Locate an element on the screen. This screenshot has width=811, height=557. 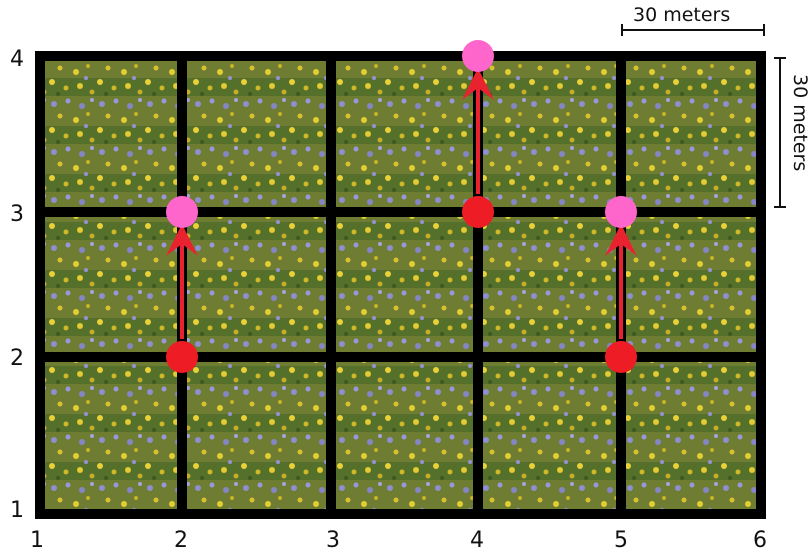
x-tick-4: 4 is located at coordinates (477, 540).